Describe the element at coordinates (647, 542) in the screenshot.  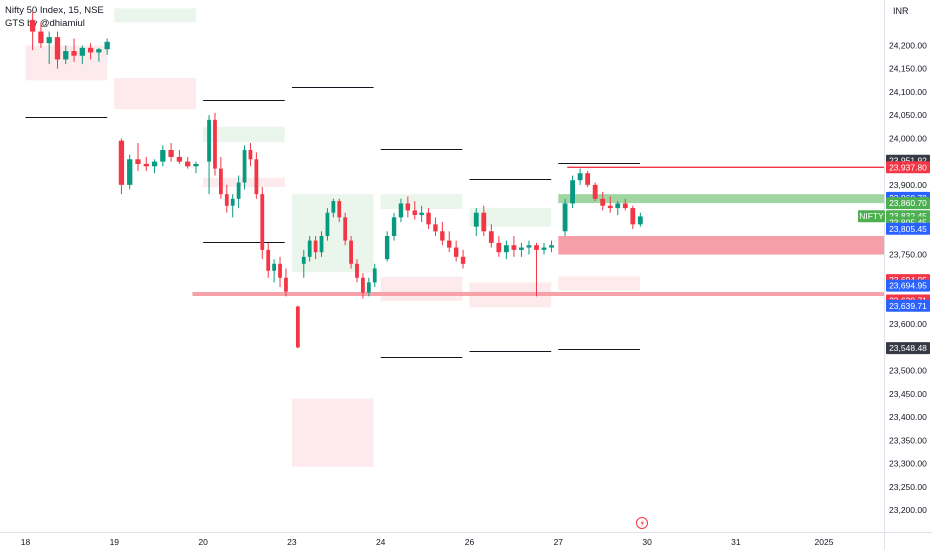
I see `x-tick-label: 30` at that location.